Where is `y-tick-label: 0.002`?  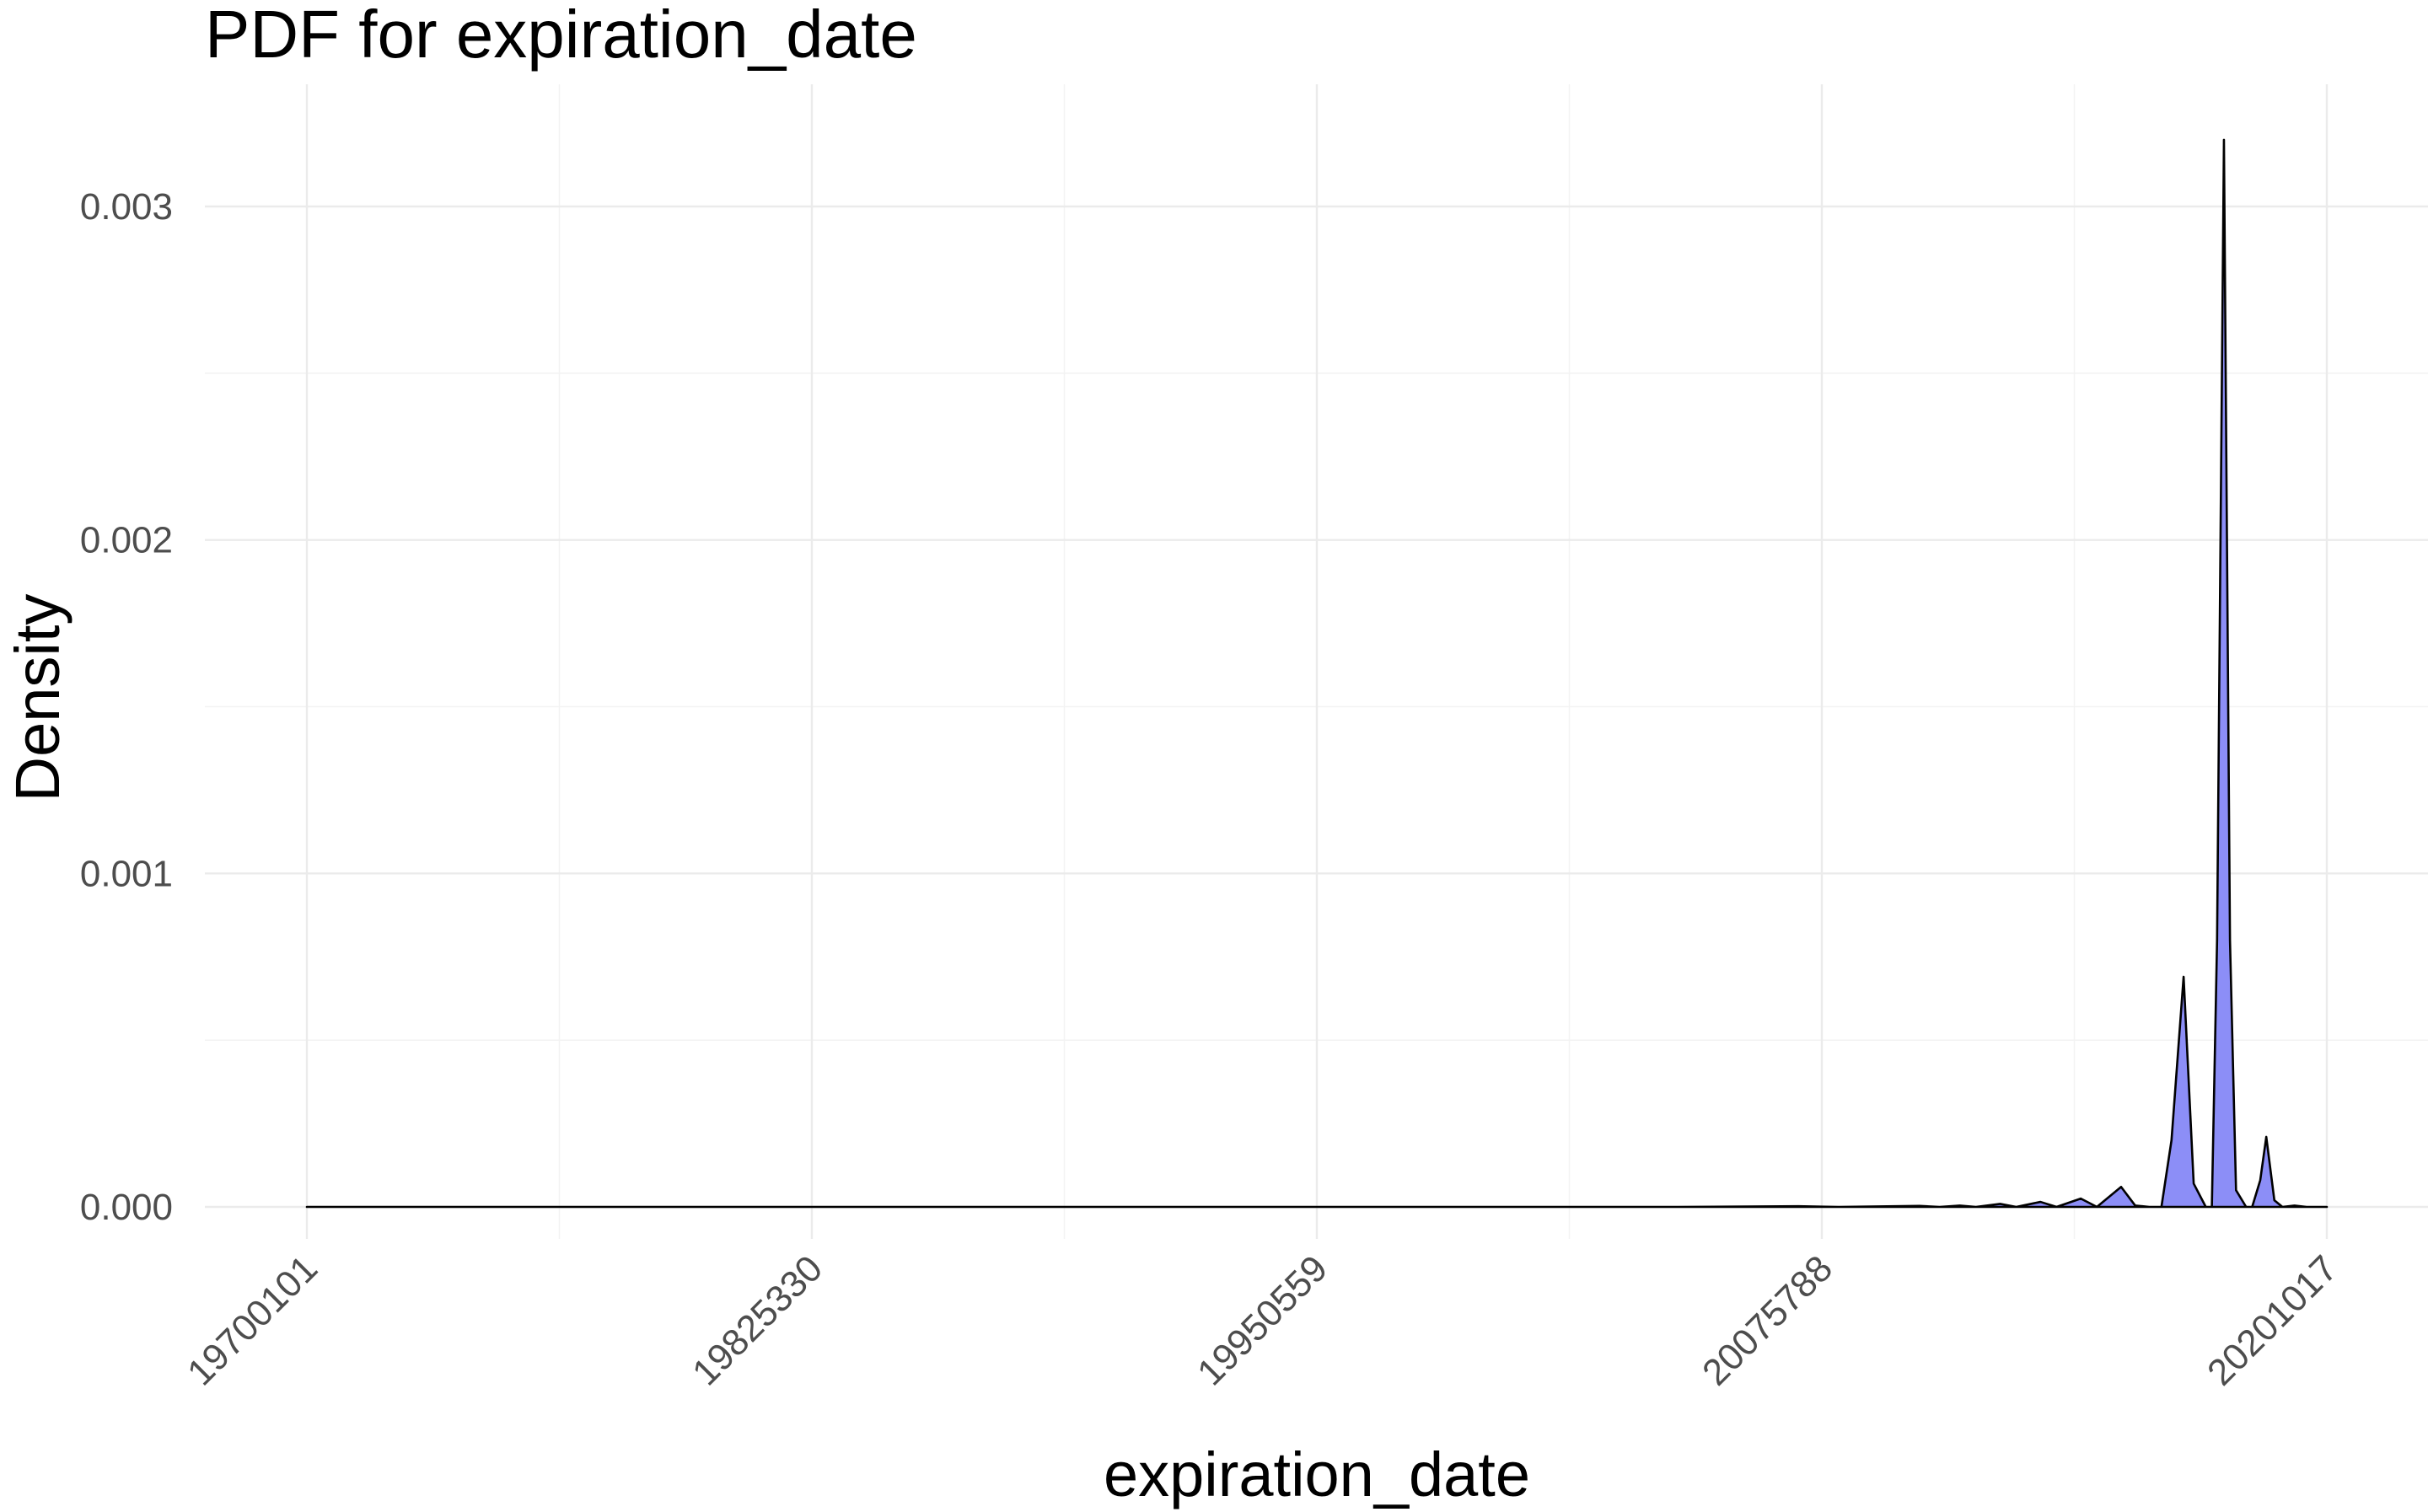 y-tick-label: 0.002 is located at coordinates (126, 540).